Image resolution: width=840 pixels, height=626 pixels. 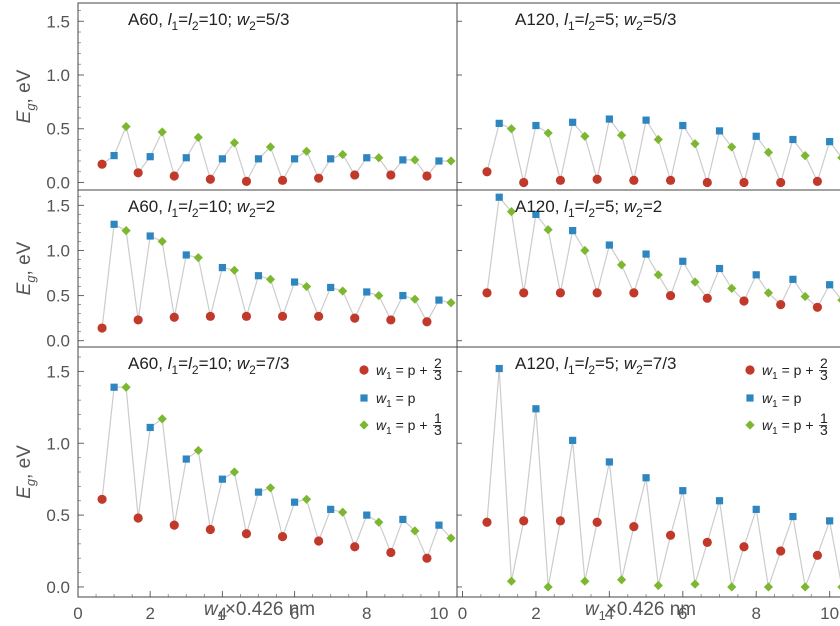 I want to click on legend-fraction-den: 3, so click(x=438, y=430).